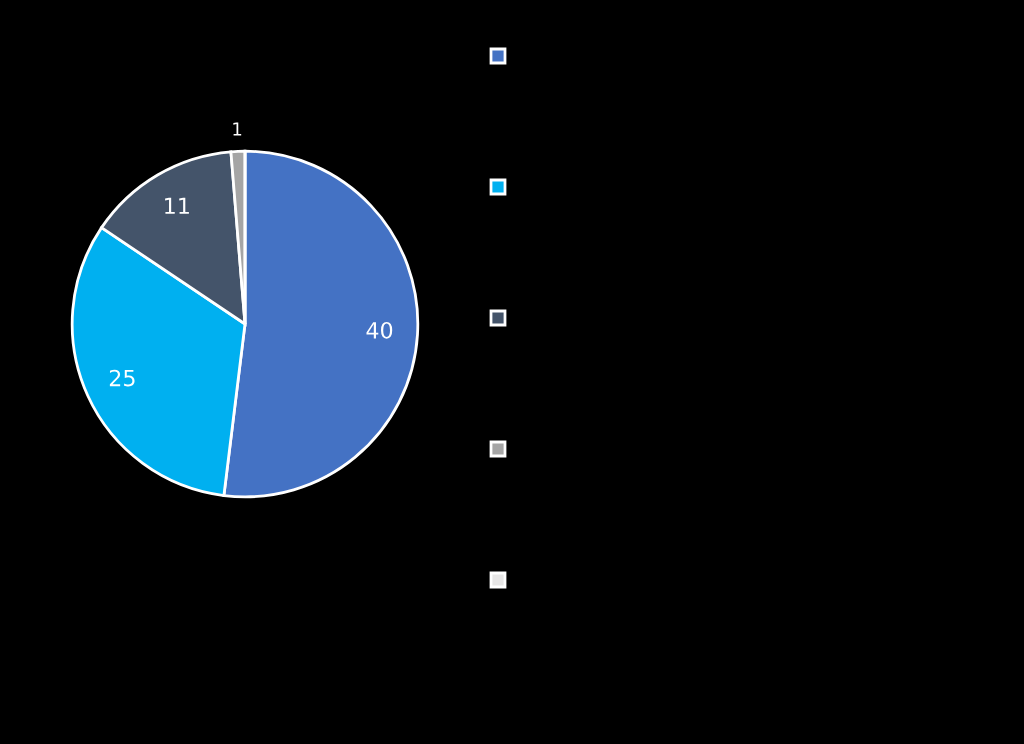 The height and width of the screenshot is (744, 1024). I want to click on data-label: 25, so click(122, 378).